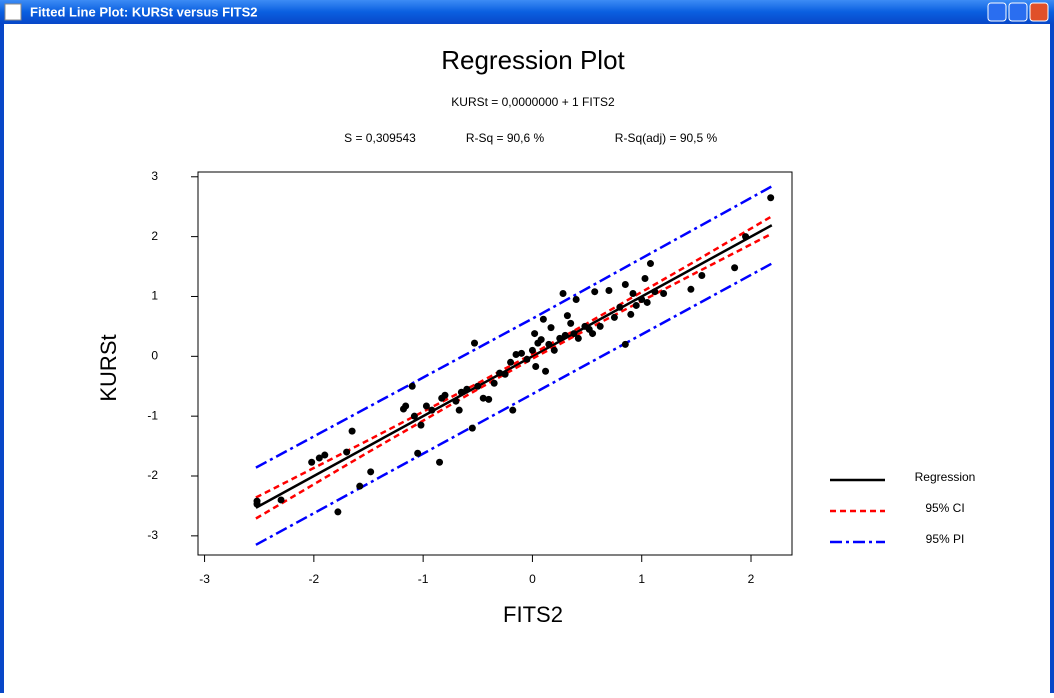 The width and height of the screenshot is (1054, 698). Describe the element at coordinates (944, 508) in the screenshot. I see `legend-label: 95% CI` at that location.